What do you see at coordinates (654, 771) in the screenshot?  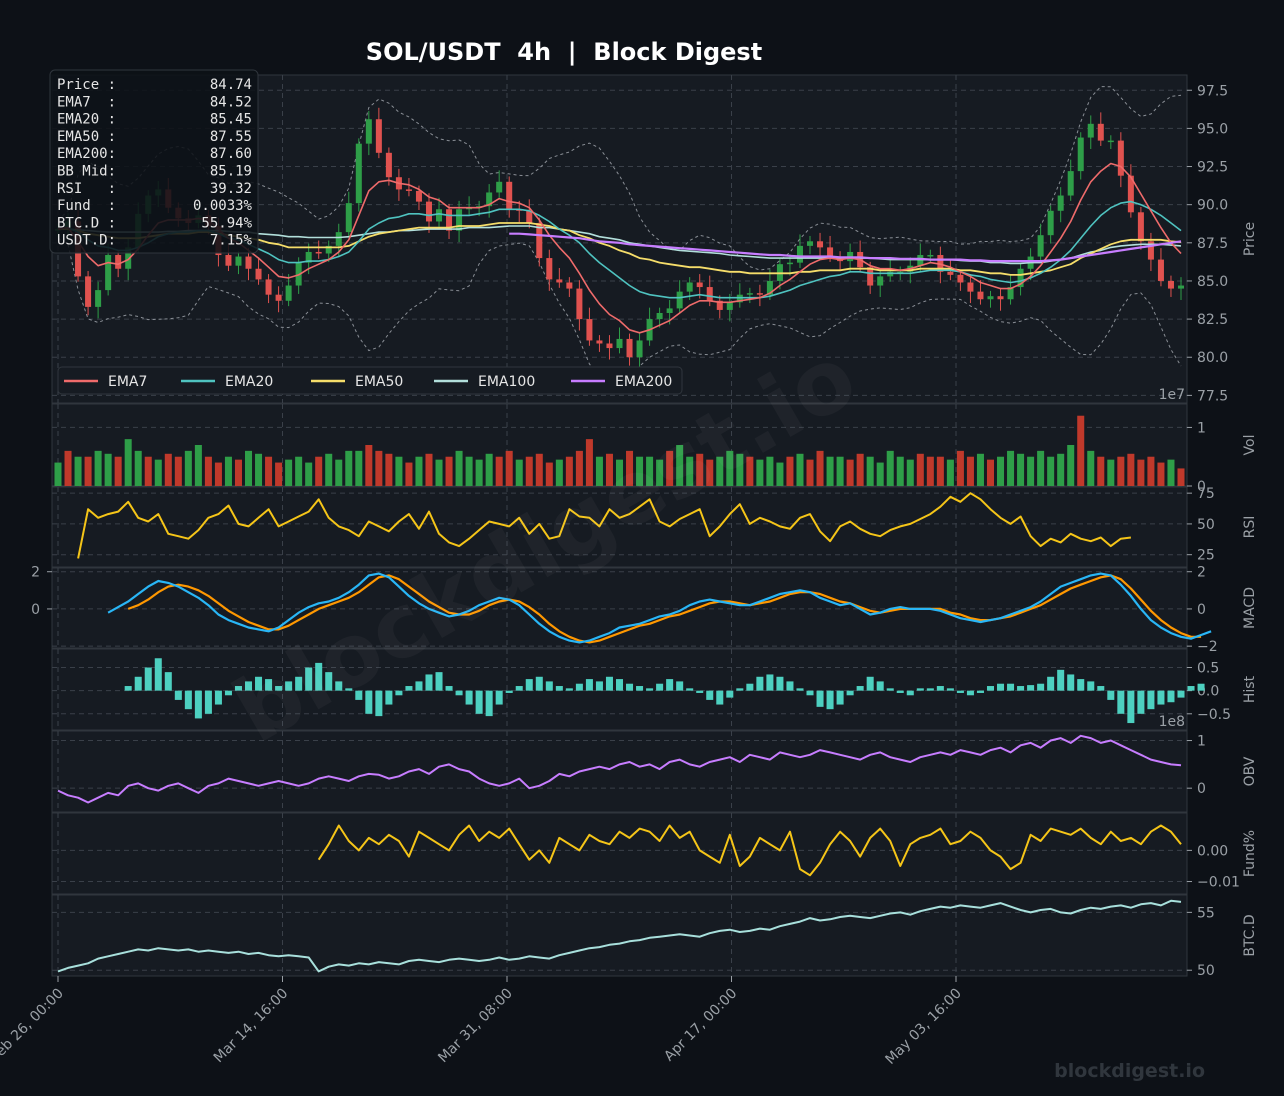 I see `panel-obv: 0 1 OBV` at bounding box center [654, 771].